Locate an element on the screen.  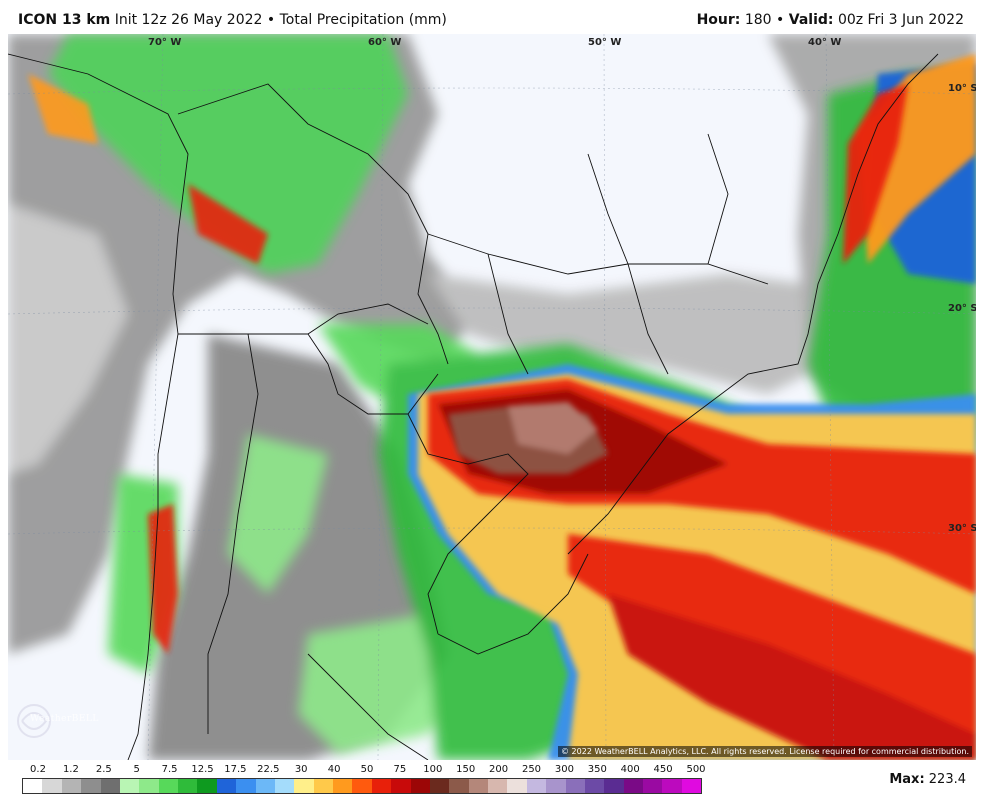
legend-label: 1.2 is located at coordinates (70, 769).